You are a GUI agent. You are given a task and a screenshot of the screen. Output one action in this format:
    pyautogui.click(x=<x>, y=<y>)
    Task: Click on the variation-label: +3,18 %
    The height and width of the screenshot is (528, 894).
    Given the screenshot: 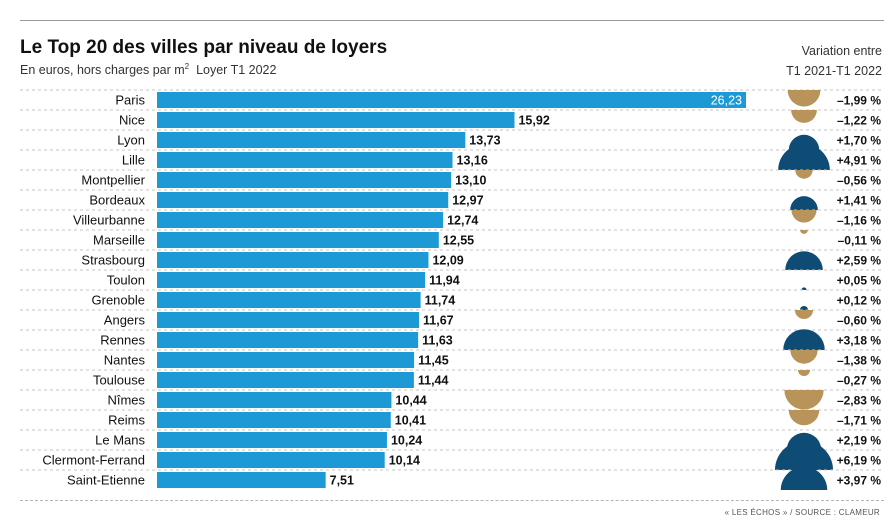 What is the action you would take?
    pyautogui.click(x=859, y=341)
    